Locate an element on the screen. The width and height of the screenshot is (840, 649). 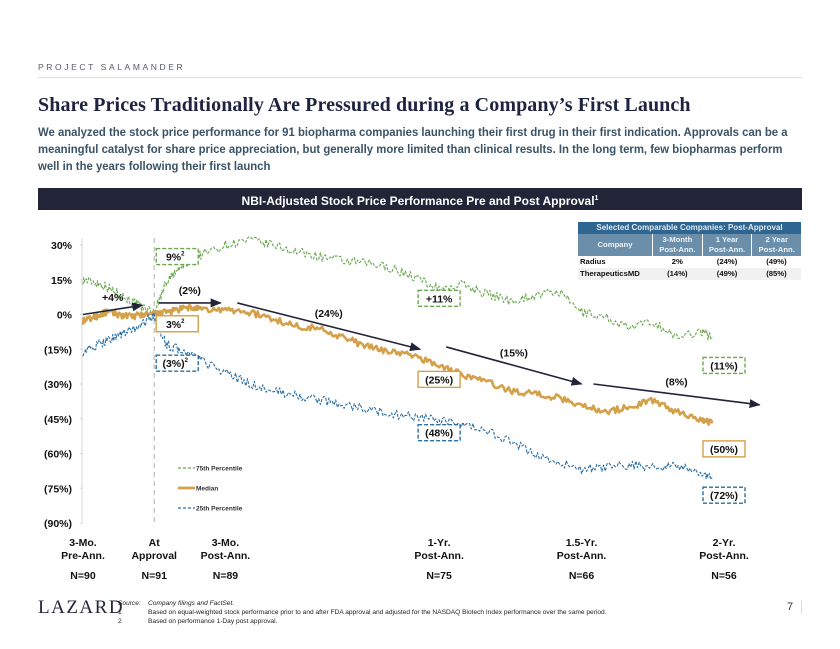
annotation-label: 3%2 is located at coordinates (175, 325).